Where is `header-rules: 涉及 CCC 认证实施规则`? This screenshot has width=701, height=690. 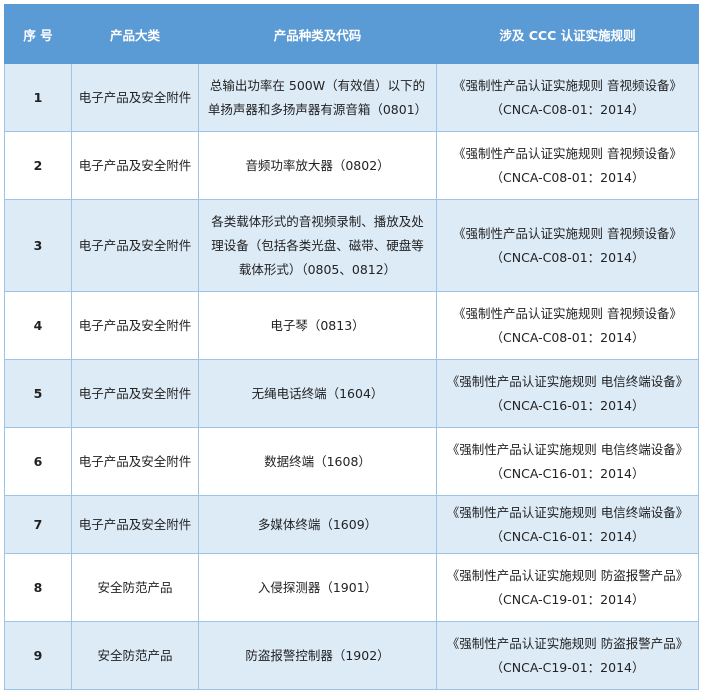 header-rules: 涉及 CCC 认证实施规则 is located at coordinates (567, 34).